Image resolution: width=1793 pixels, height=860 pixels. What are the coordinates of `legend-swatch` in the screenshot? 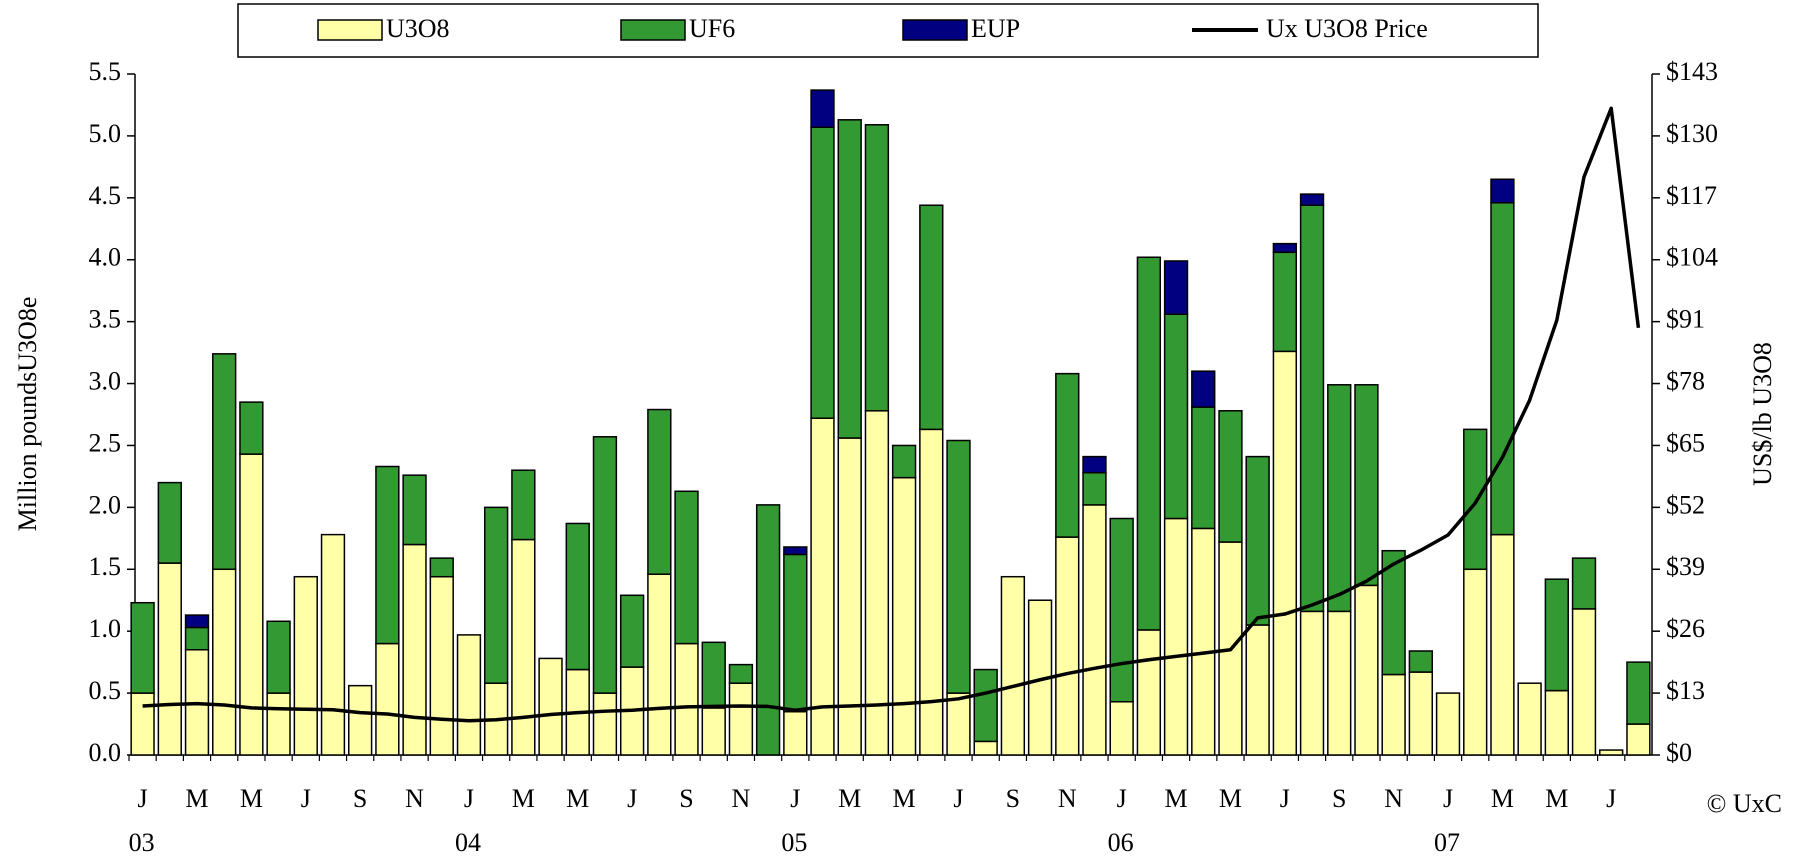 It's located at (935, 30).